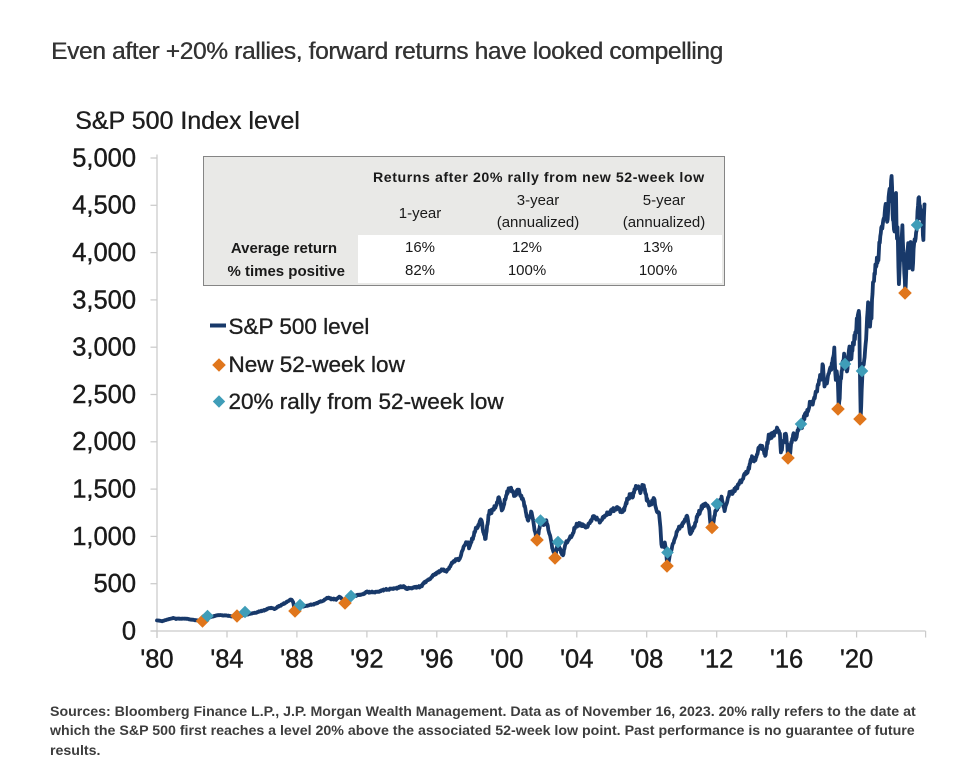 The image size is (975, 765). Describe the element at coordinates (104, 537) in the screenshot. I see `svg-text: 1,000` at that location.